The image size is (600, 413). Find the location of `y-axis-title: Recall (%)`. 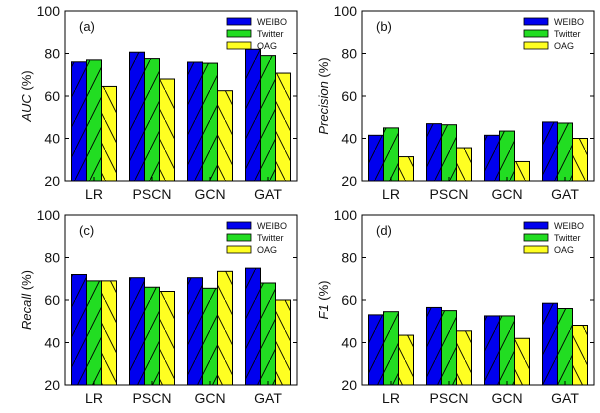

y-axis-title: Recall (%) is located at coordinates (26, 300).